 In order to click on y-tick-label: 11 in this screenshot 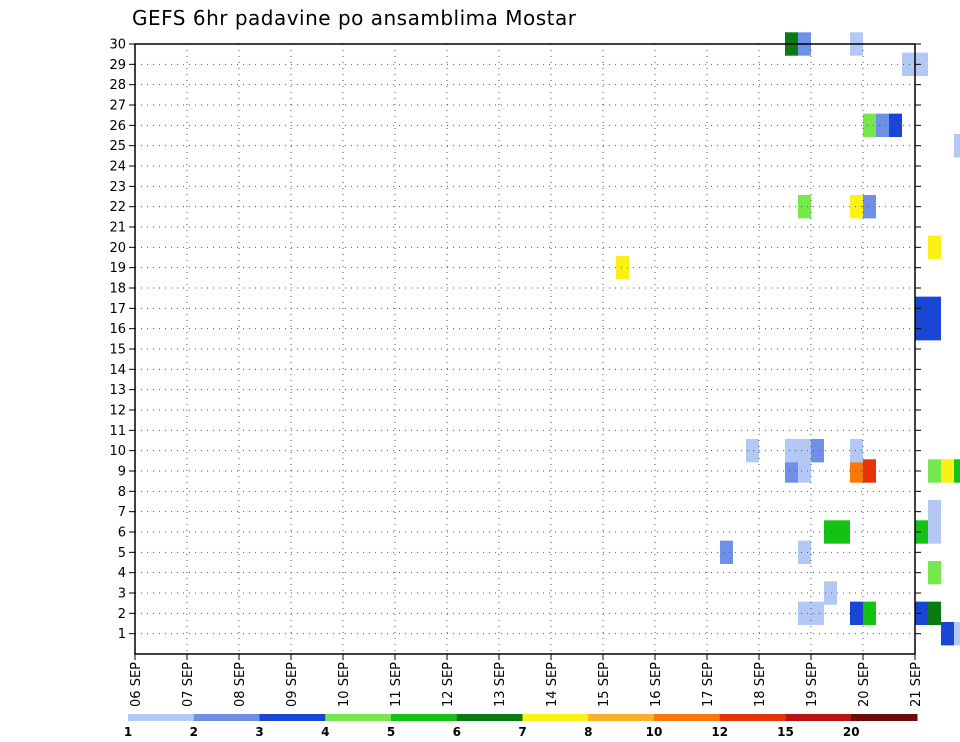, I will do `click(117, 431)`.